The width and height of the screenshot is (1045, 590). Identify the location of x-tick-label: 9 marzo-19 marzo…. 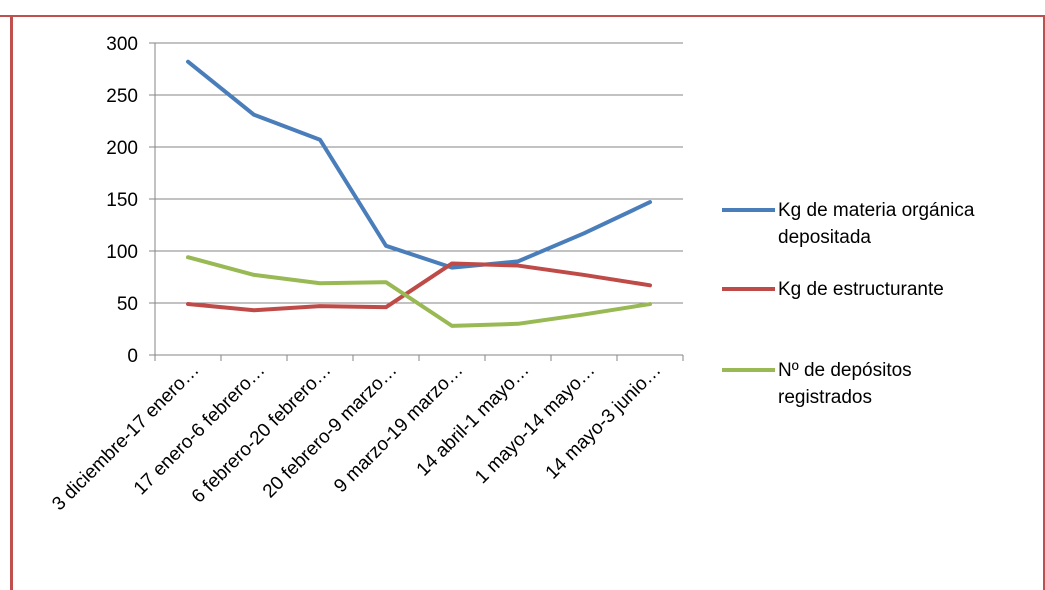
(398, 428).